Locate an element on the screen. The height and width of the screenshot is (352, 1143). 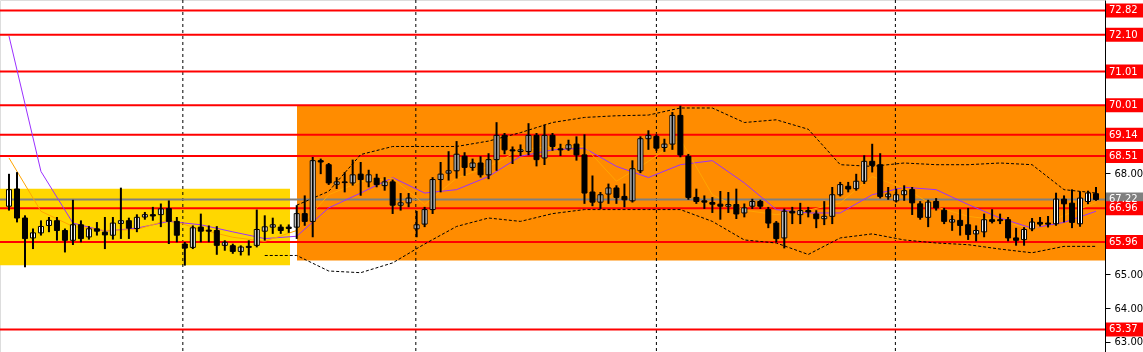
ref-line-label: 66.96 is located at coordinates (1123, 208).